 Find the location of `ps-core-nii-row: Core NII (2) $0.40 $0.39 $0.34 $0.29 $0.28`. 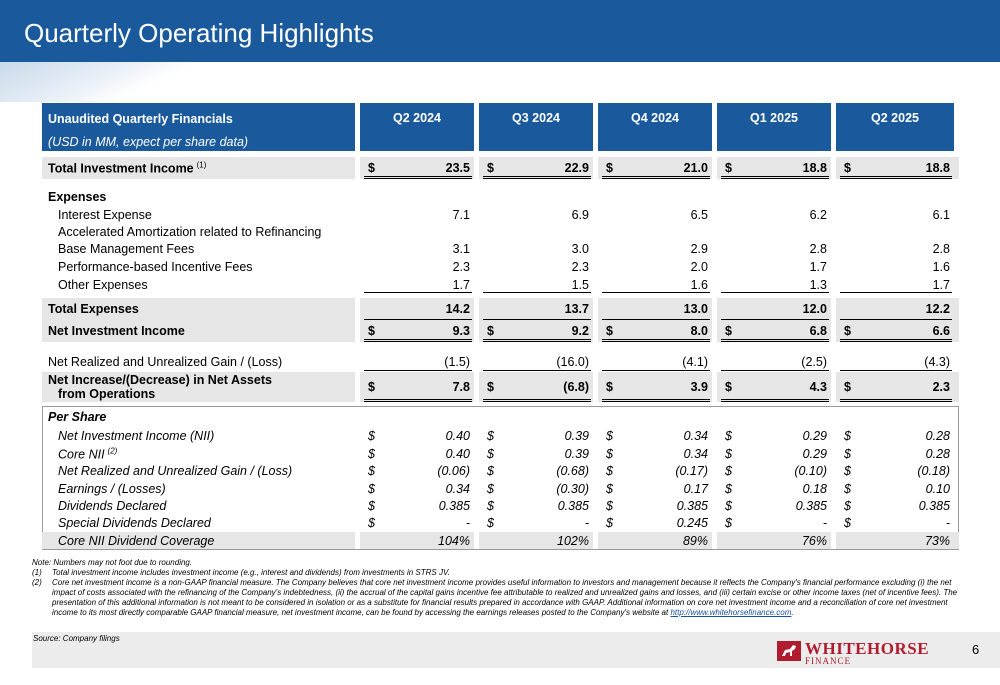

ps-core-nii-row: Core NII (2) $0.40 $0.39 $0.34 $0.29 $0.28 is located at coordinates (500, 453).